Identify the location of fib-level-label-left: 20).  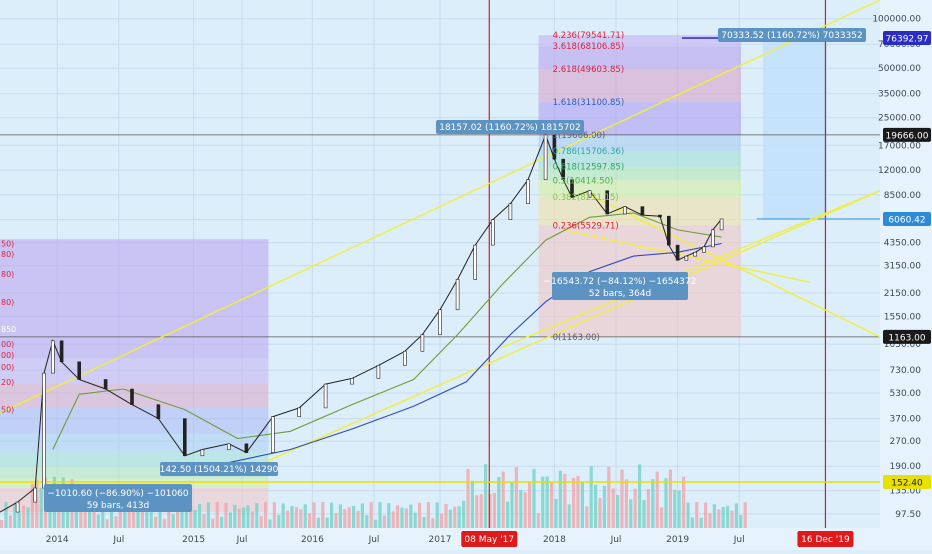
(7, 382).